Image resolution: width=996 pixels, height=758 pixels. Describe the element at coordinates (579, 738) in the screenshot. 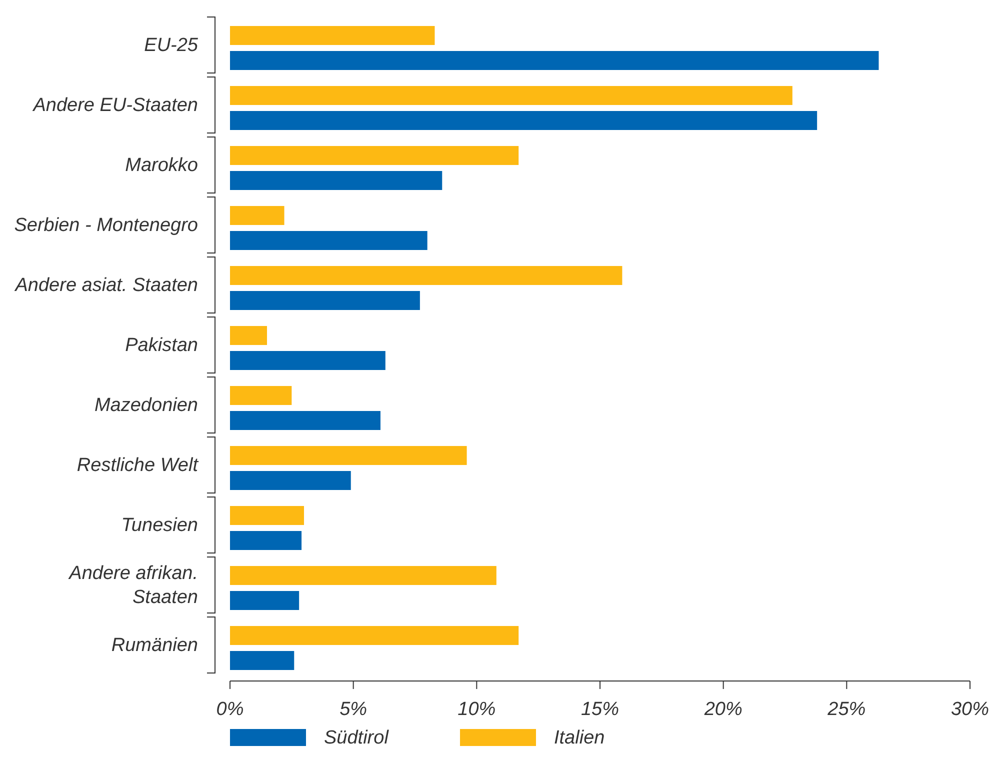

I see `legend-label: Italien` at that location.